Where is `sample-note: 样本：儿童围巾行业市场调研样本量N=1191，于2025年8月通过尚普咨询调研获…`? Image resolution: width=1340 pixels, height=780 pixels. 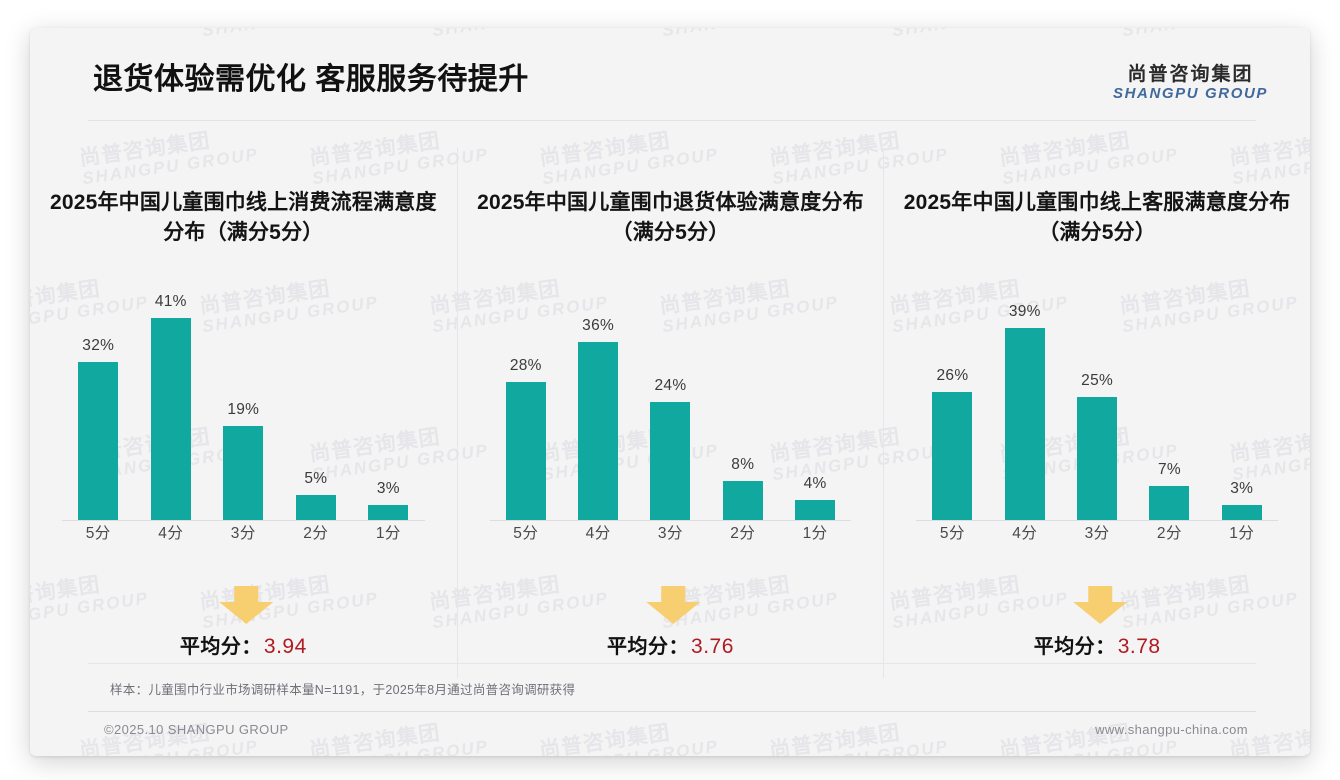 sample-note: 样本：儿童围巾行业市场调研样本量N=1191，于2025年8月通过尚普咨询调研获… is located at coordinates (343, 690).